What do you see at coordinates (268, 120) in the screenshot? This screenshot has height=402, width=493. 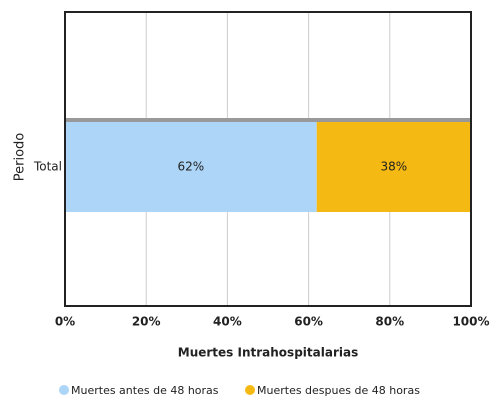 I see `bar-shadow` at bounding box center [268, 120].